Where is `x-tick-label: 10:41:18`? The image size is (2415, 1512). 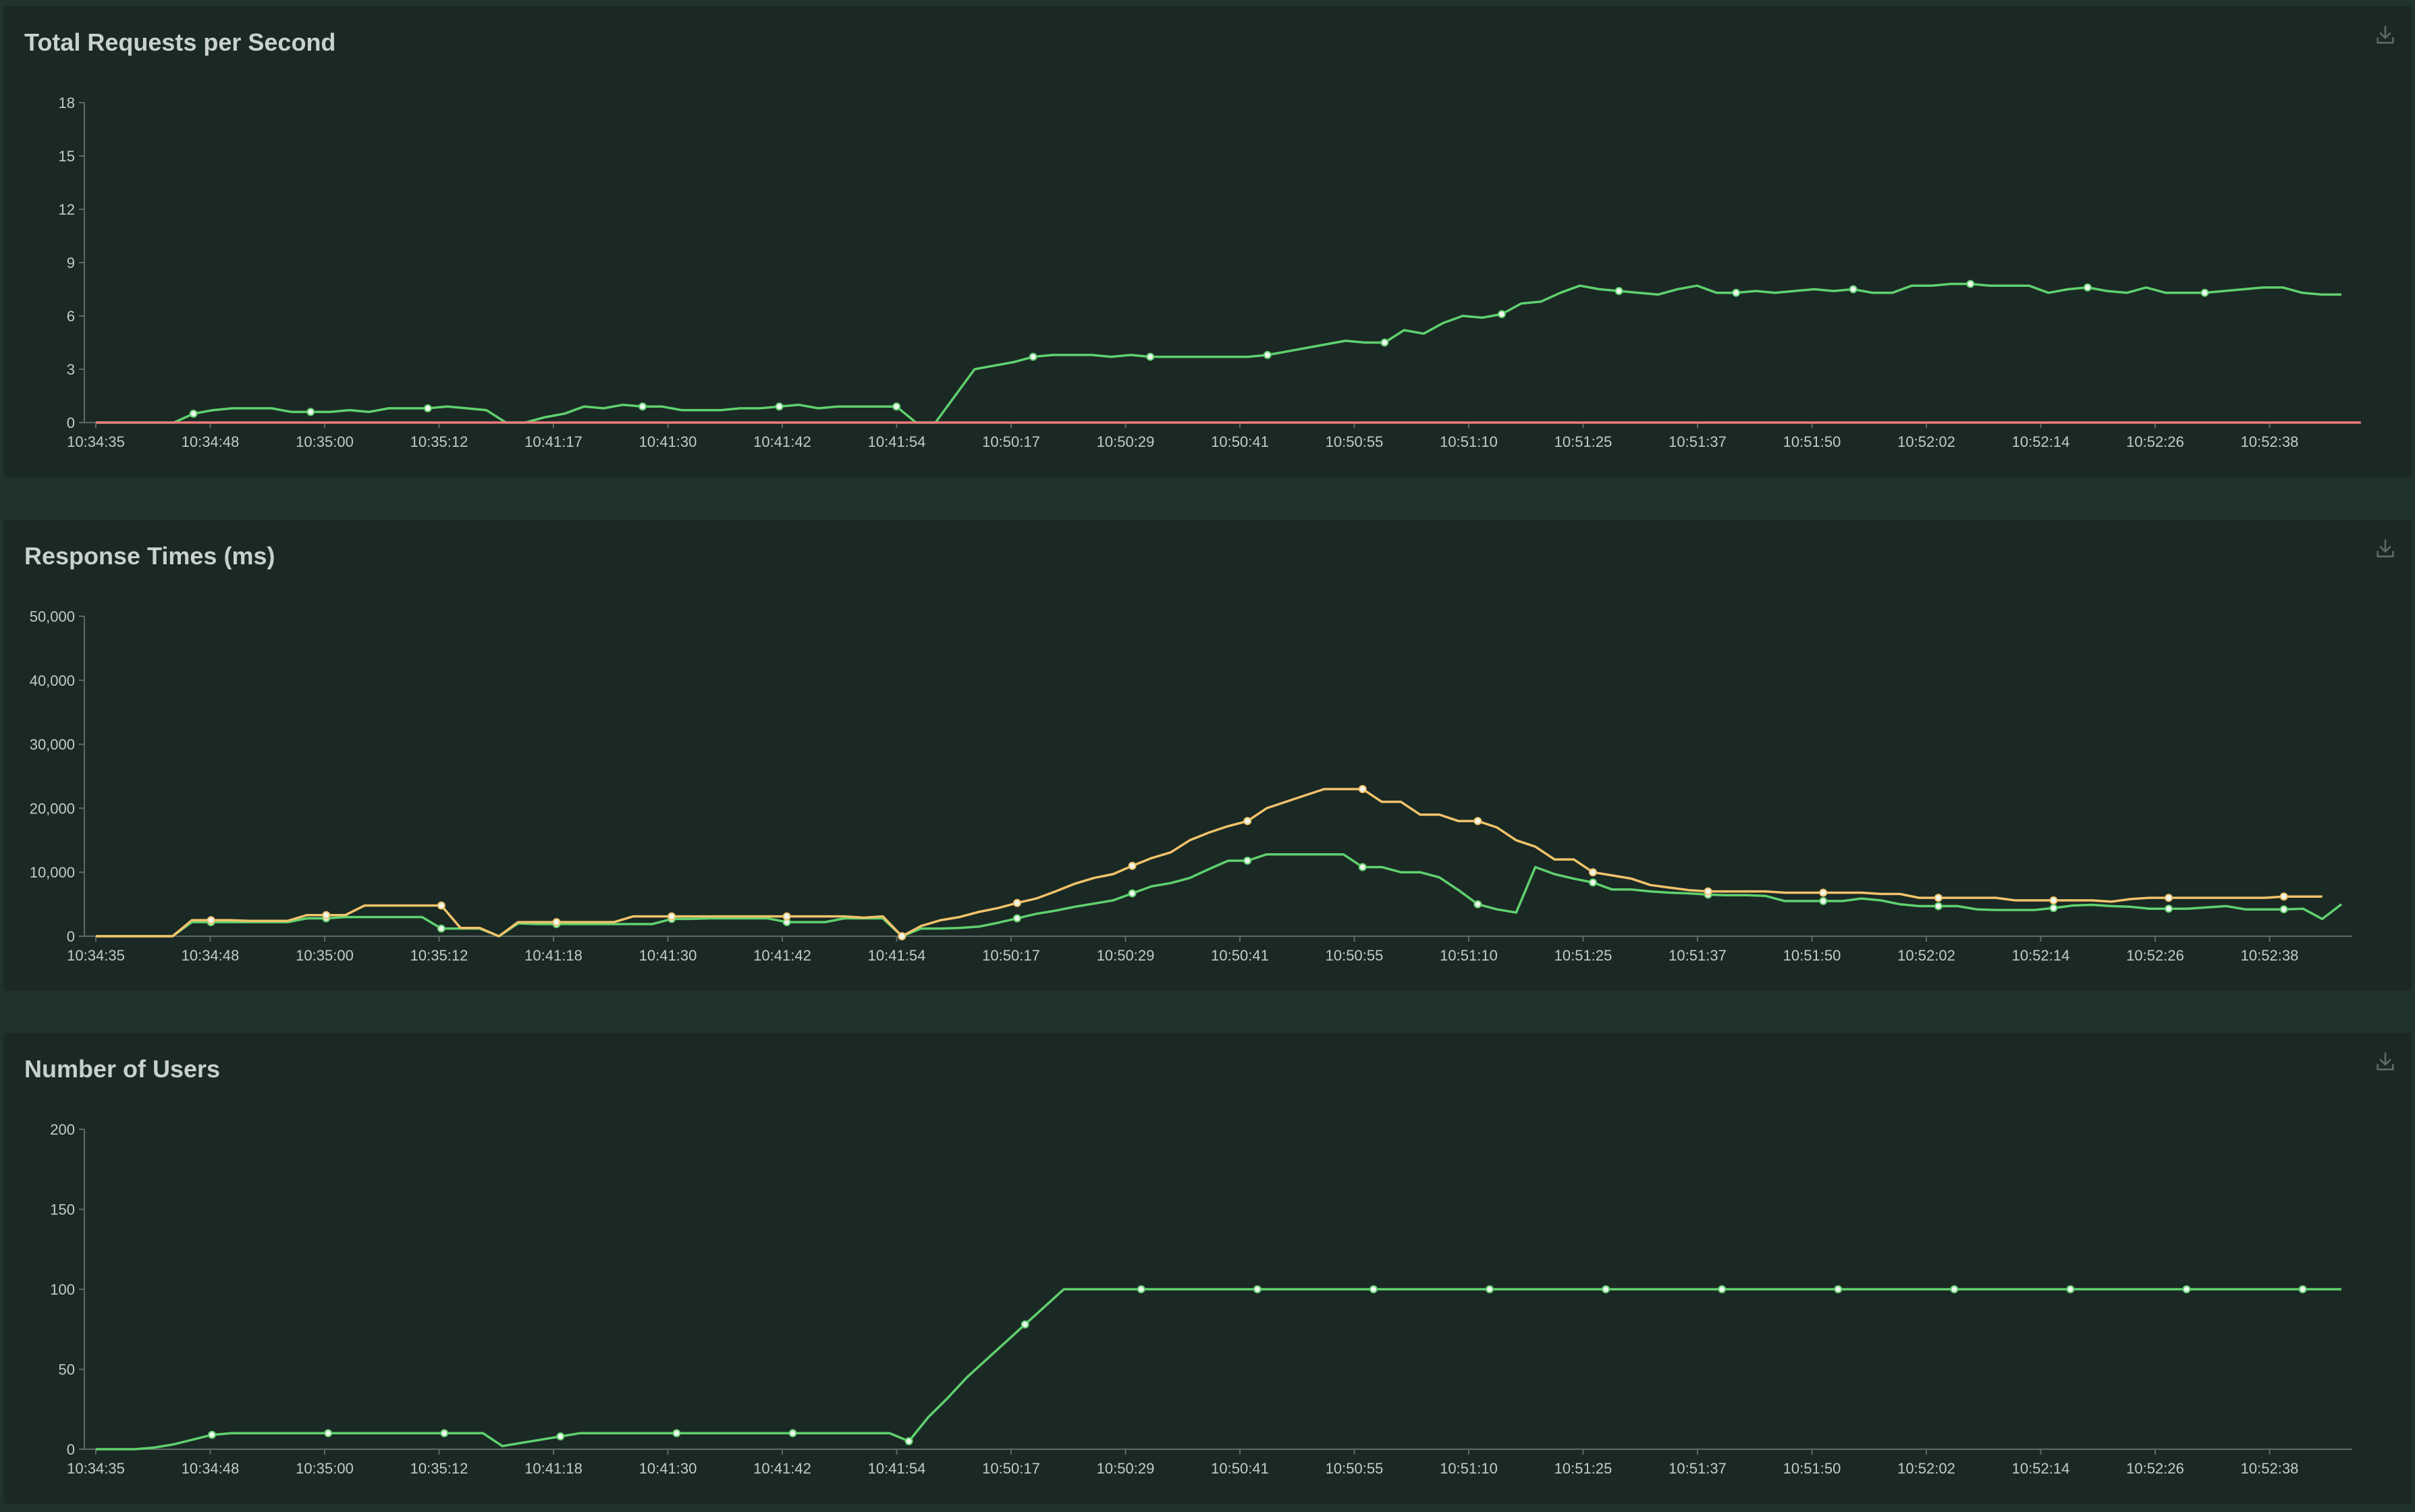
x-tick-label: 10:41:18 is located at coordinates (553, 955).